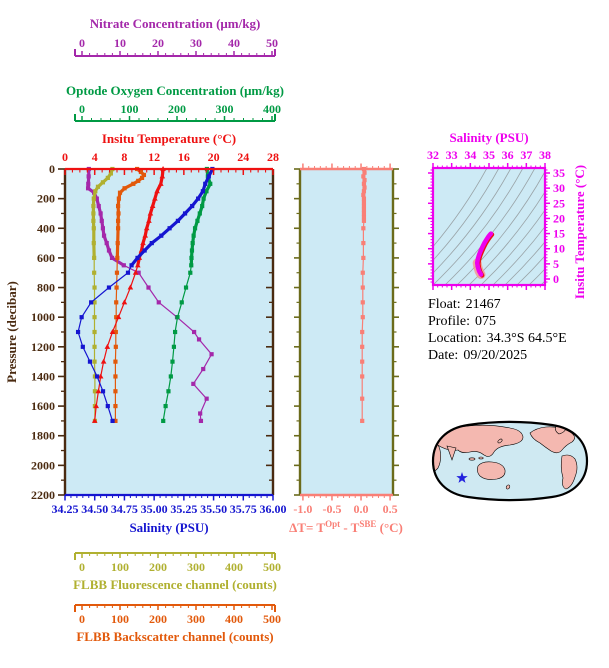 The width and height of the screenshot is (609, 668). What do you see at coordinates (184, 157) in the screenshot?
I see `temperature-tick-label: 16` at bounding box center [184, 157].